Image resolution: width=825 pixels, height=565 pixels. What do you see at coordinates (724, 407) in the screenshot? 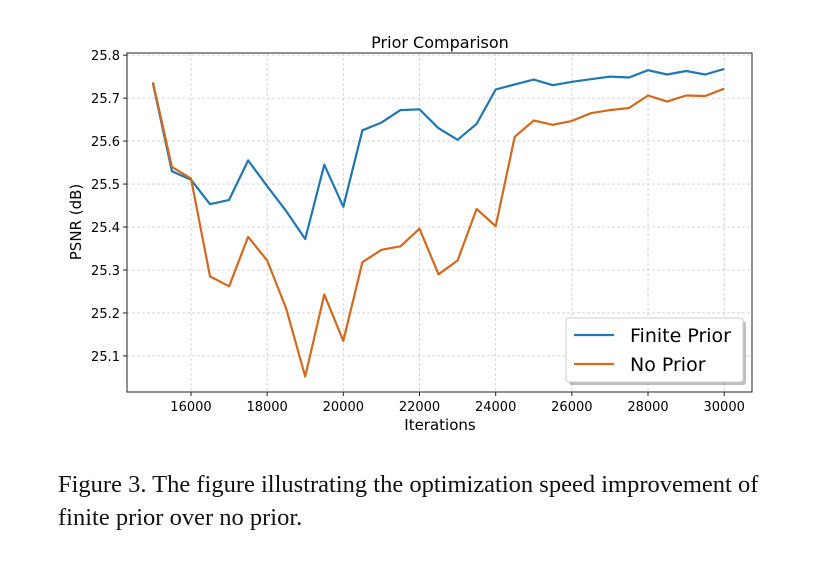
I see `x-tick-label: 30000` at bounding box center [724, 407].